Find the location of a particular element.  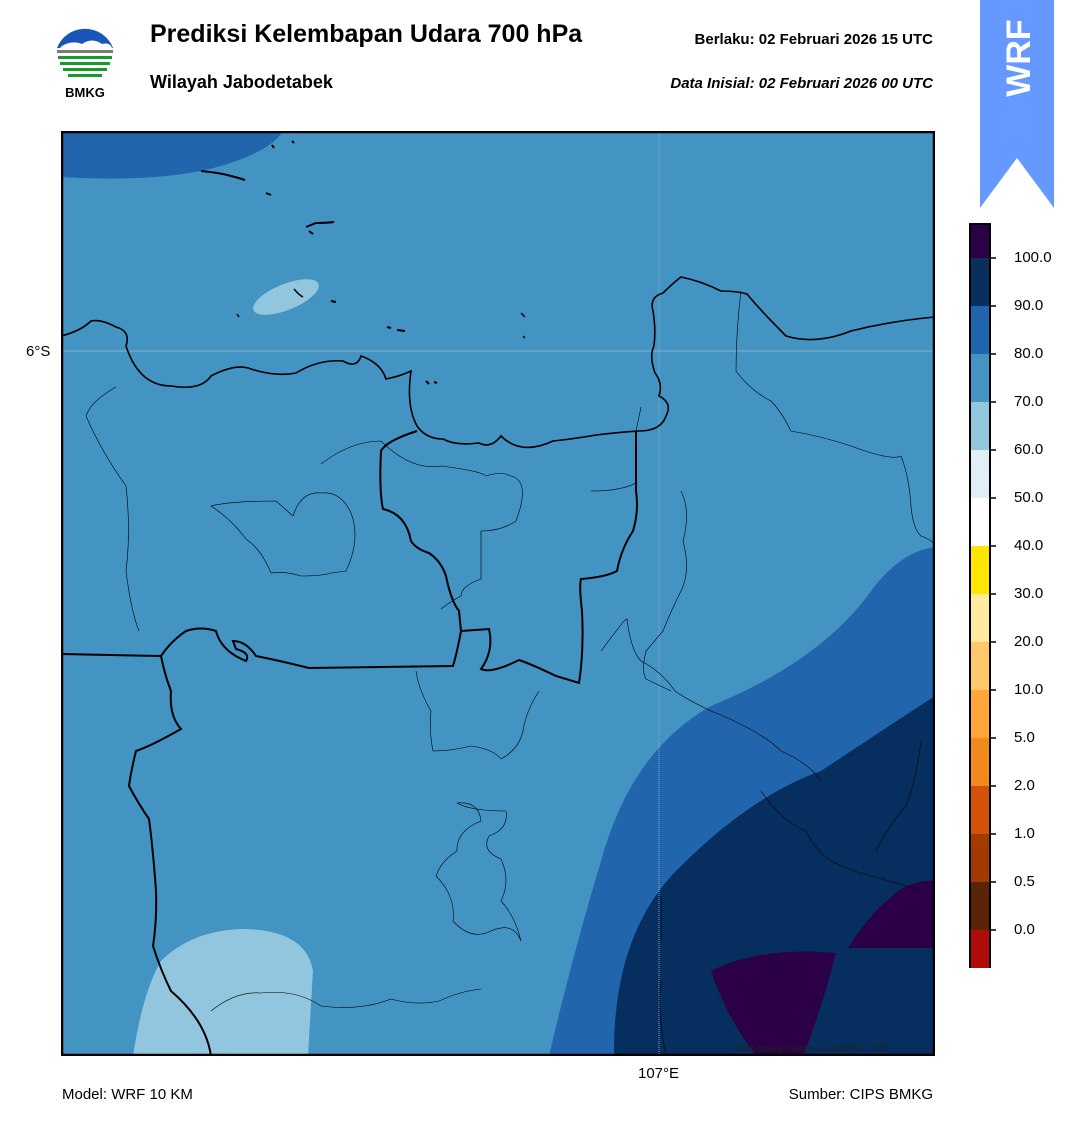

field-80-90-north is located at coordinates (172, 155).